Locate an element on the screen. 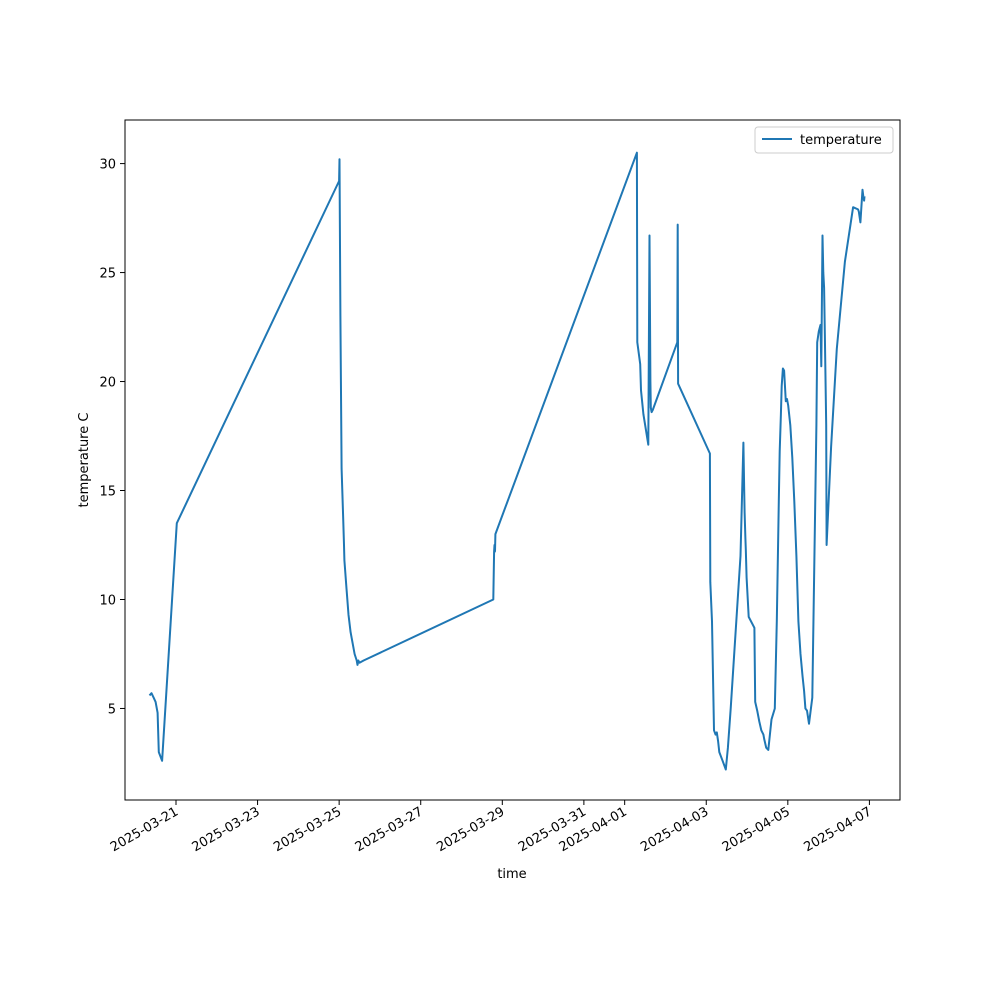 This screenshot has width=1000, height=1000. y-tick-label: 10 is located at coordinates (107, 600).